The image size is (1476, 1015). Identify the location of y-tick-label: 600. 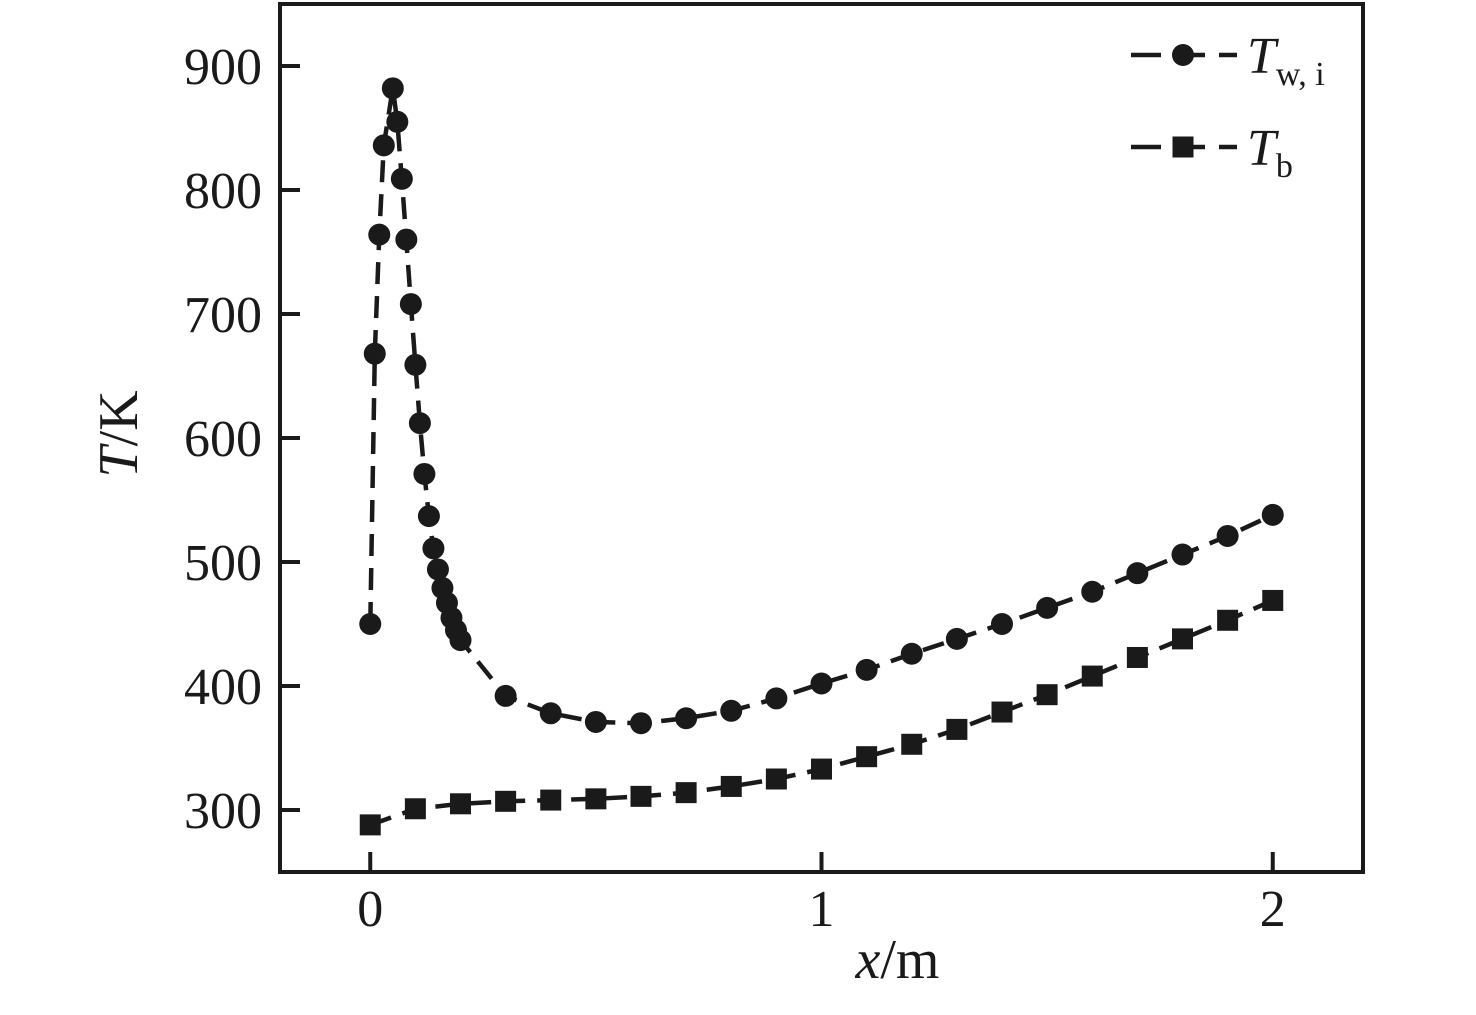
(223, 439).